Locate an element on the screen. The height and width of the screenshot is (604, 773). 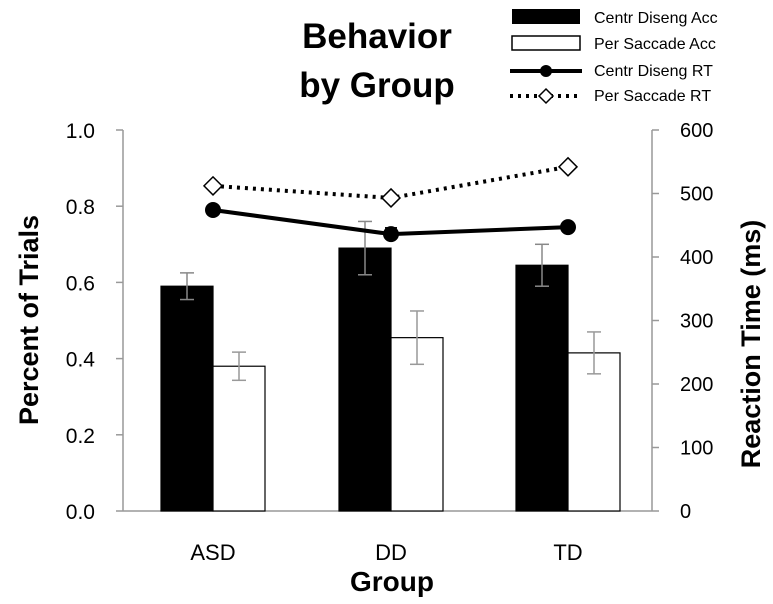
line-group is located at coordinates (390, 199).